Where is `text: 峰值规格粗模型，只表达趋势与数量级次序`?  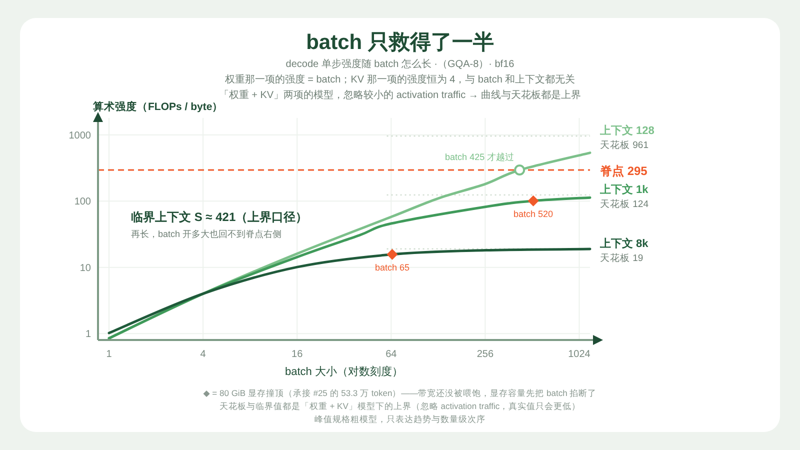 text: 峰值规格粗模型，只表达趋势与数量级次序 is located at coordinates (400, 419).